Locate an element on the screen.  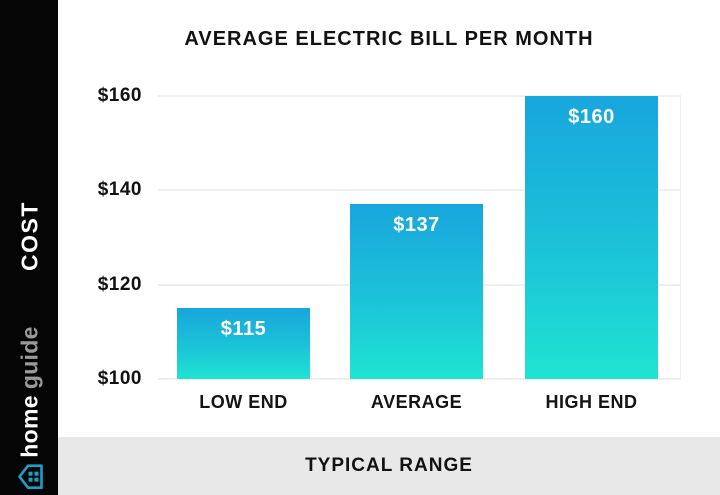
plot-right-border is located at coordinates (680, 238).